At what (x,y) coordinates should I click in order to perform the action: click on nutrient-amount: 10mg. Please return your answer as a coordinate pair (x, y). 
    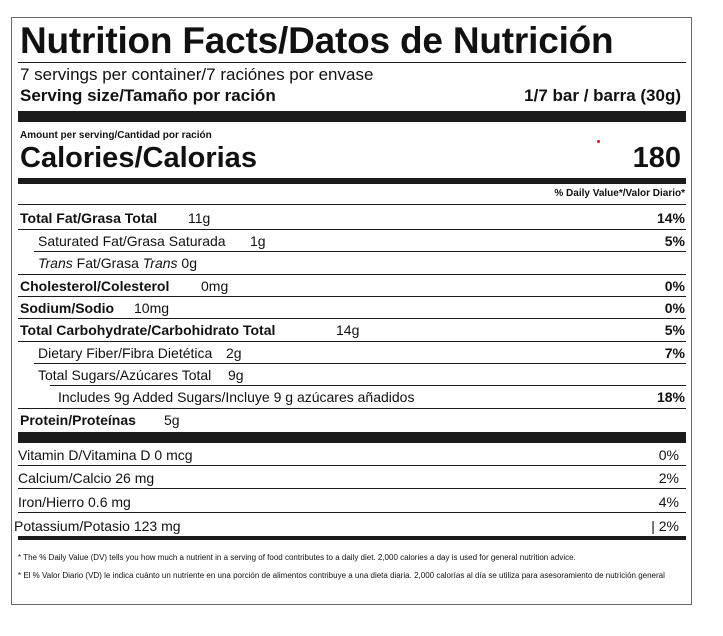
    Looking at the image, I should click on (152, 308).